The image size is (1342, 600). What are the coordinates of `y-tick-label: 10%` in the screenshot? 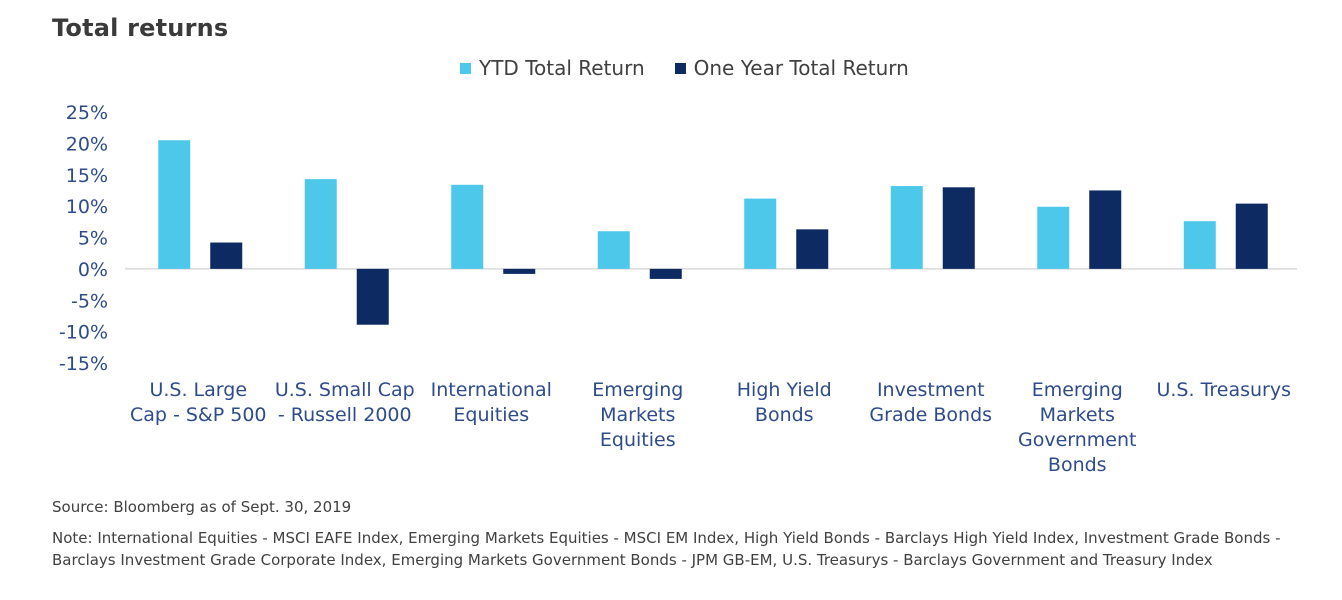 It's located at (87, 207).